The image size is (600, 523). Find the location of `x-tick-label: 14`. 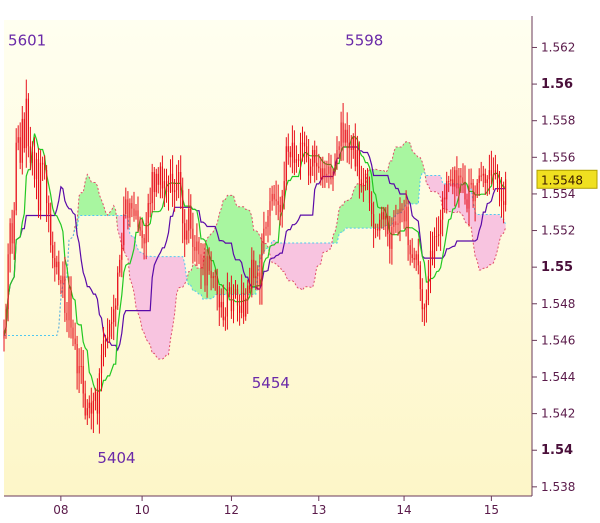

x-tick-label: 14 is located at coordinates (403, 510).